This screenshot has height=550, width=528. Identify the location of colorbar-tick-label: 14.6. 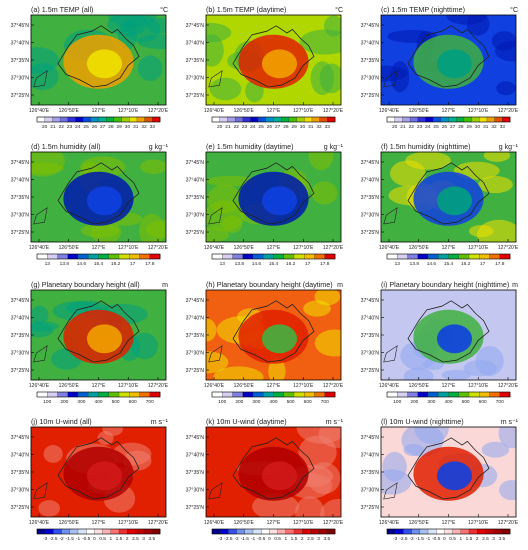
(432, 264).